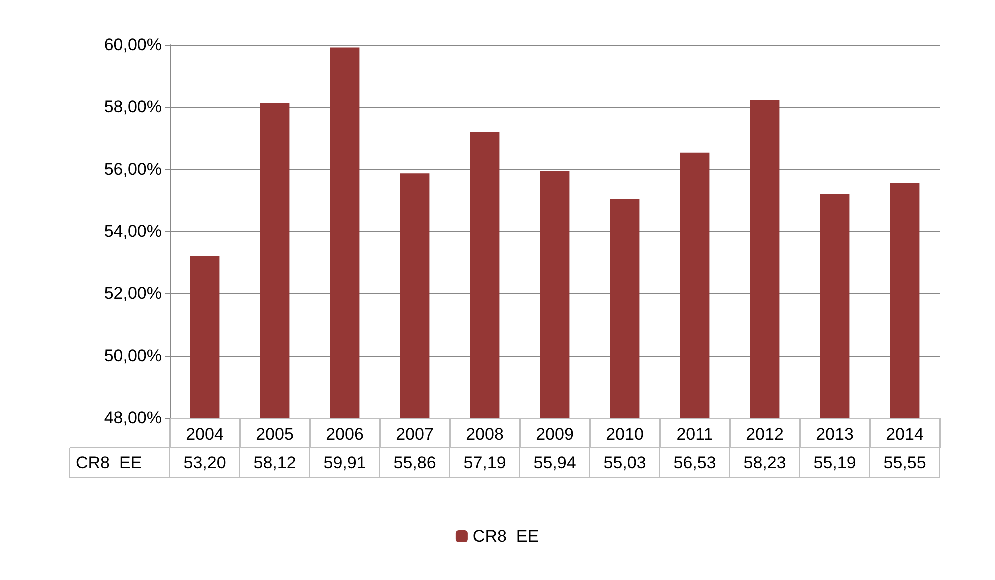 This screenshot has width=995, height=580. I want to click on data-label: 55,19, so click(835, 463).